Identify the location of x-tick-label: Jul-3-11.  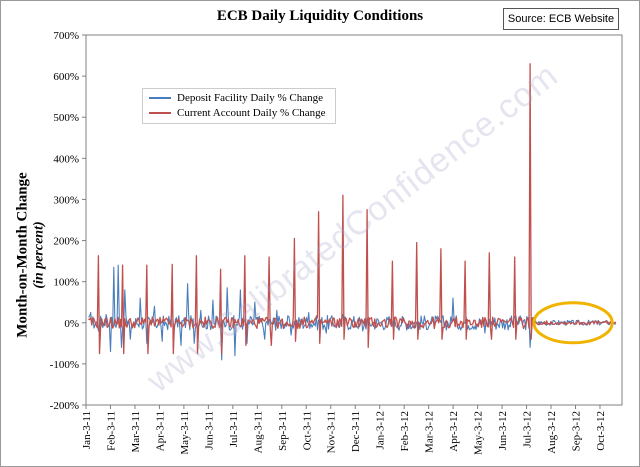
(234, 429).